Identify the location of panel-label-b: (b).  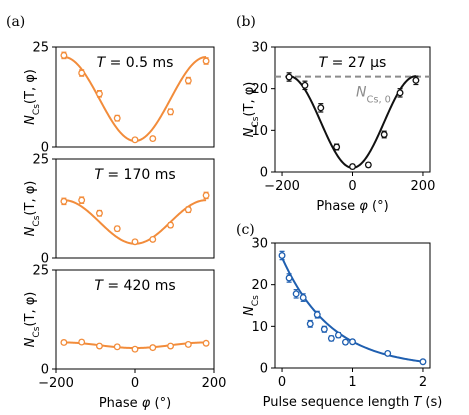
(246, 22).